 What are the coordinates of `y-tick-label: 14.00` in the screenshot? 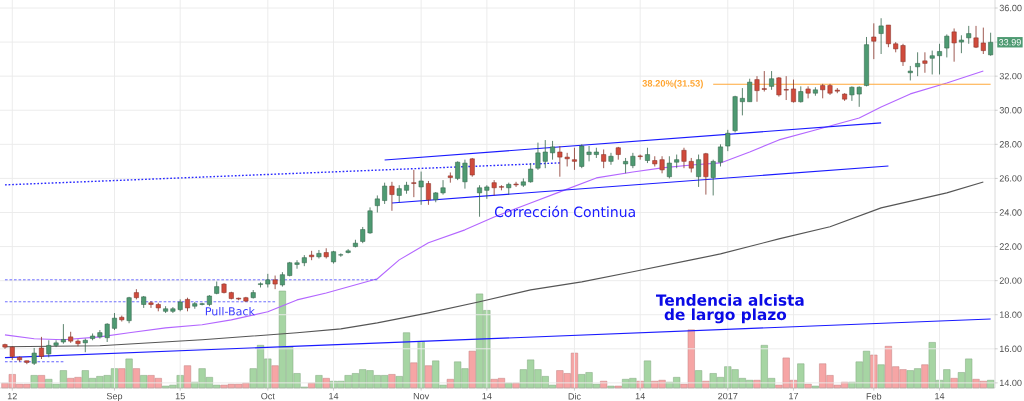 It's located at (1010, 383).